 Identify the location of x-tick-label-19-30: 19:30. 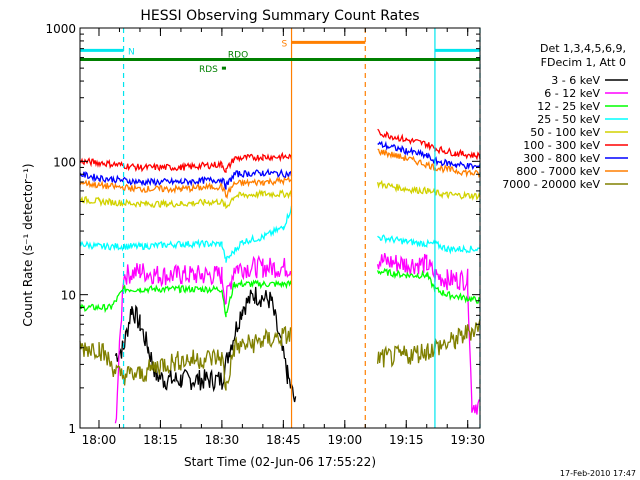
(467, 440).